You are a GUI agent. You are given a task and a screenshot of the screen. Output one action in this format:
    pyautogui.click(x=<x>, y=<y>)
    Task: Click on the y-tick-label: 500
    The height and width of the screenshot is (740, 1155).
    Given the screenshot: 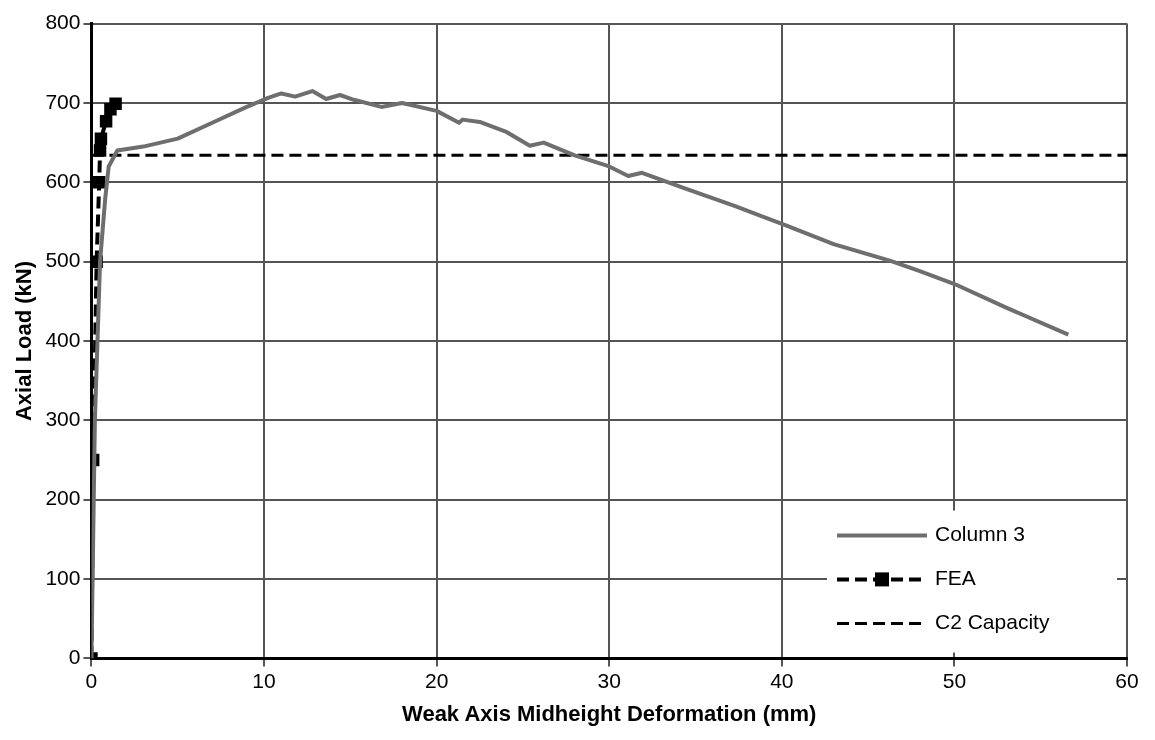 What is the action you would take?
    pyautogui.click(x=63, y=260)
    